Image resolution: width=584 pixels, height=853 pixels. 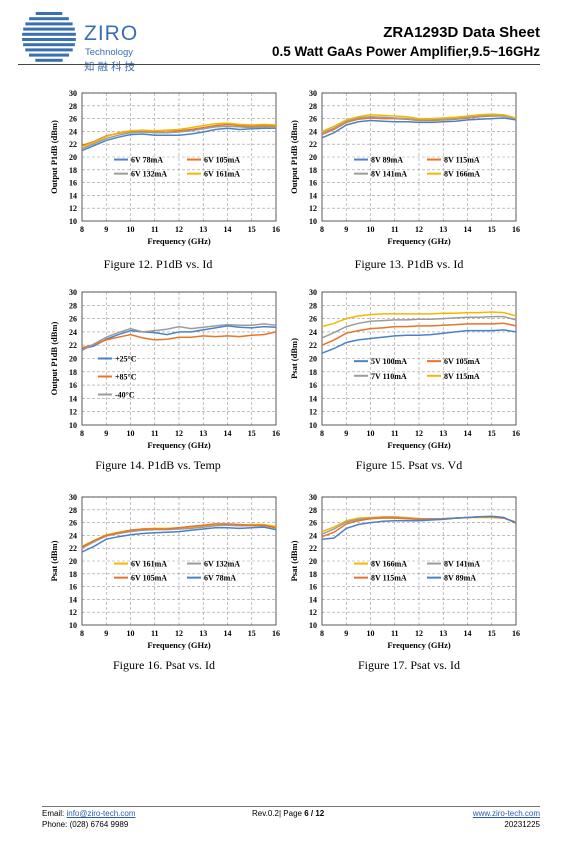 I want to click on legend-label: 8V 166mA, so click(x=462, y=174).